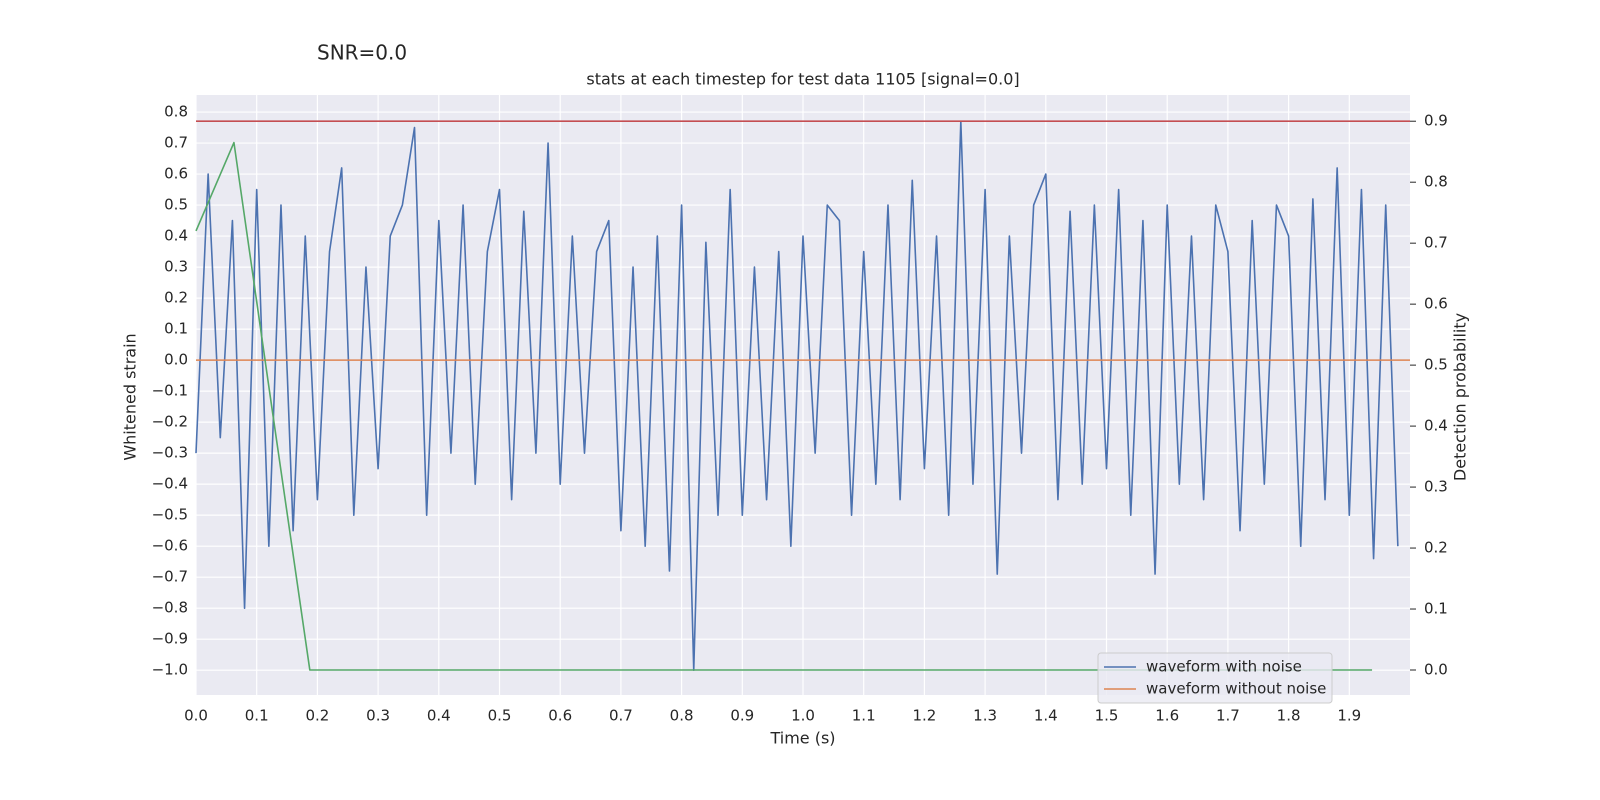 This screenshot has width=1600, height=800. I want to click on legend-label: waveform without noise, so click(1236, 689).